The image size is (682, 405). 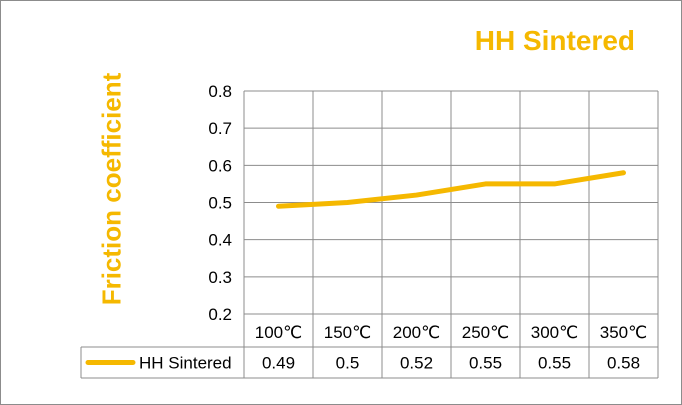 What do you see at coordinates (348, 363) in the screenshot?
I see `data-label: 0.5` at bounding box center [348, 363].